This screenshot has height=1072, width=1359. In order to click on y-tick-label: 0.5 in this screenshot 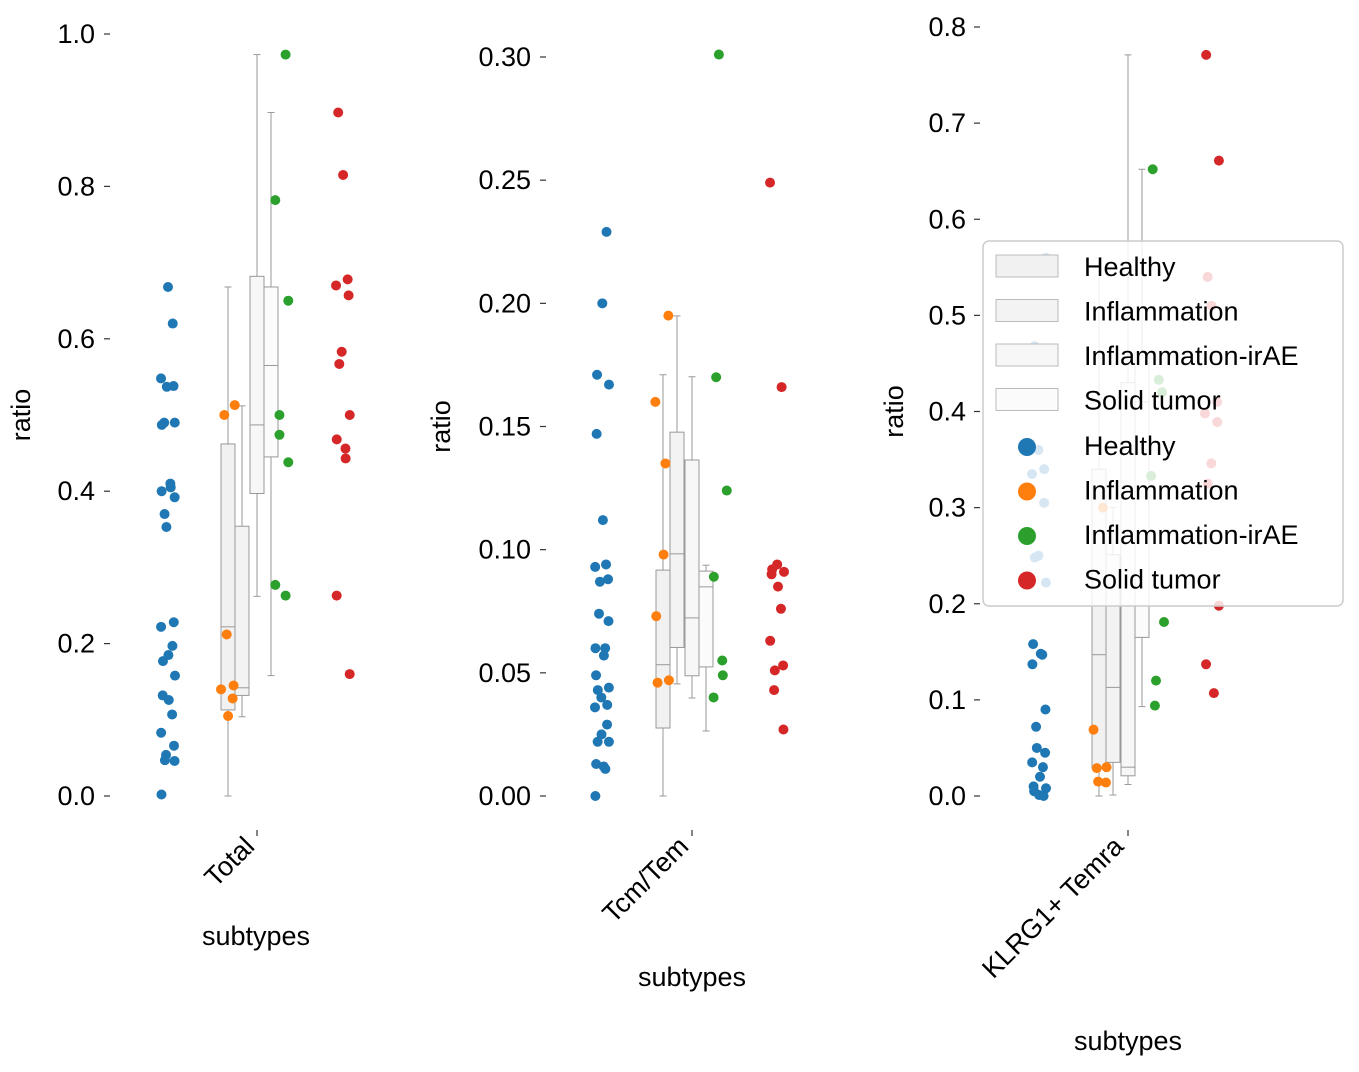, I will do `click(947, 315)`.